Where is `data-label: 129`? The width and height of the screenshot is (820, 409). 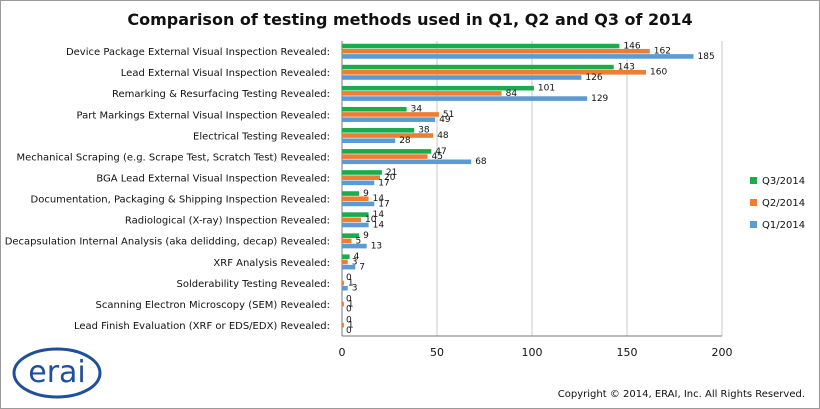 data-label: 129 is located at coordinates (599, 99).